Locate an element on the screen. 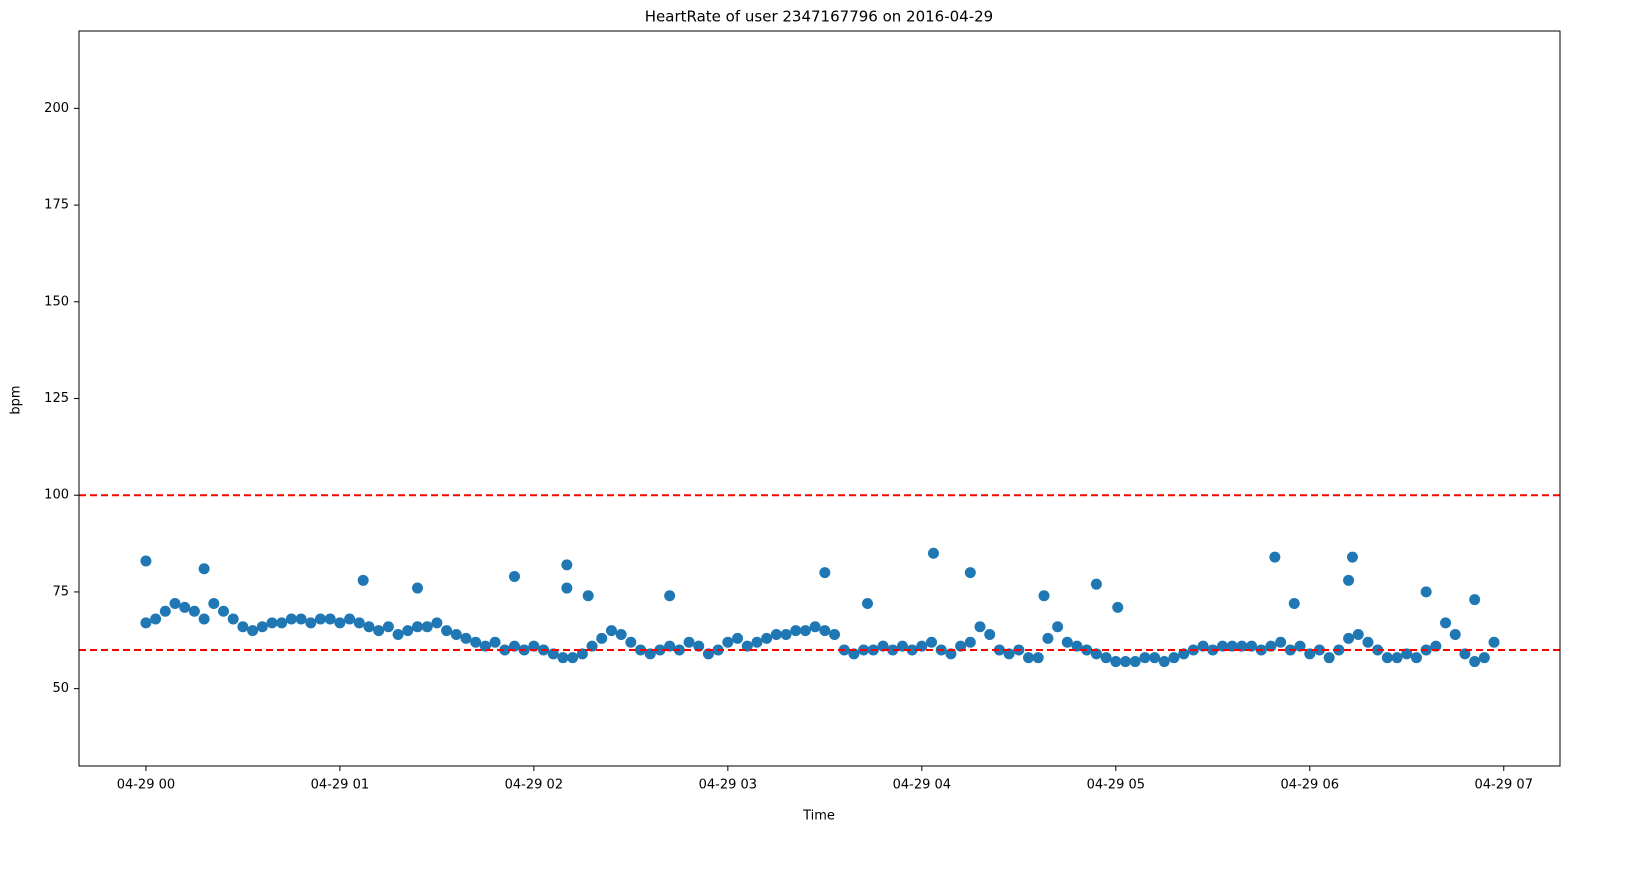 The height and width of the screenshot is (875, 1641). x-tick-label: 04-29 00 is located at coordinates (146, 785).